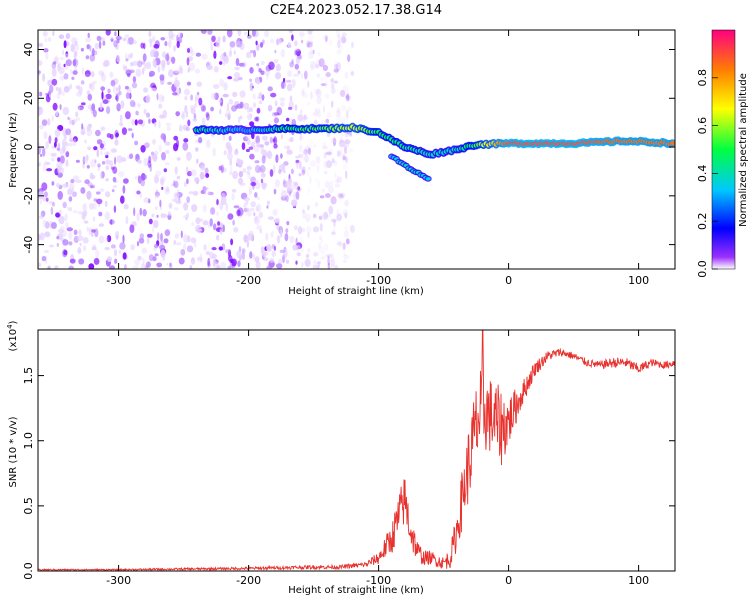 The image size is (750, 604). What do you see at coordinates (638, 580) in the screenshot?
I see `x-tick-label: 100` at bounding box center [638, 580].